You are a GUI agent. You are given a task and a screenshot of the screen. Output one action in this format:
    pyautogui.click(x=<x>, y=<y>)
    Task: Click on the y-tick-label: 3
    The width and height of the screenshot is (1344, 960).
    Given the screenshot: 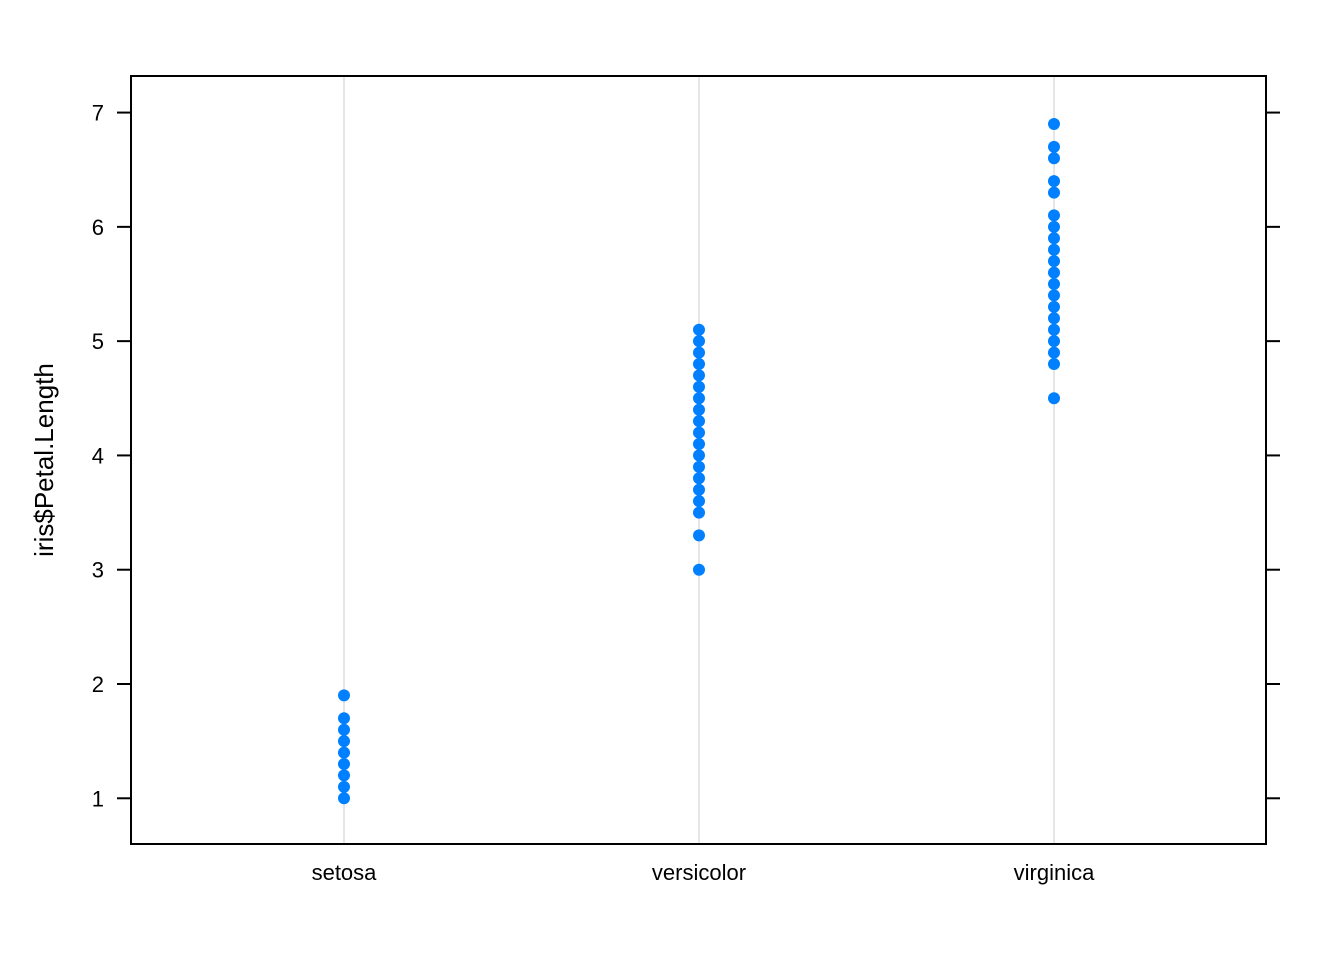 What is the action you would take?
    pyautogui.click(x=98, y=570)
    